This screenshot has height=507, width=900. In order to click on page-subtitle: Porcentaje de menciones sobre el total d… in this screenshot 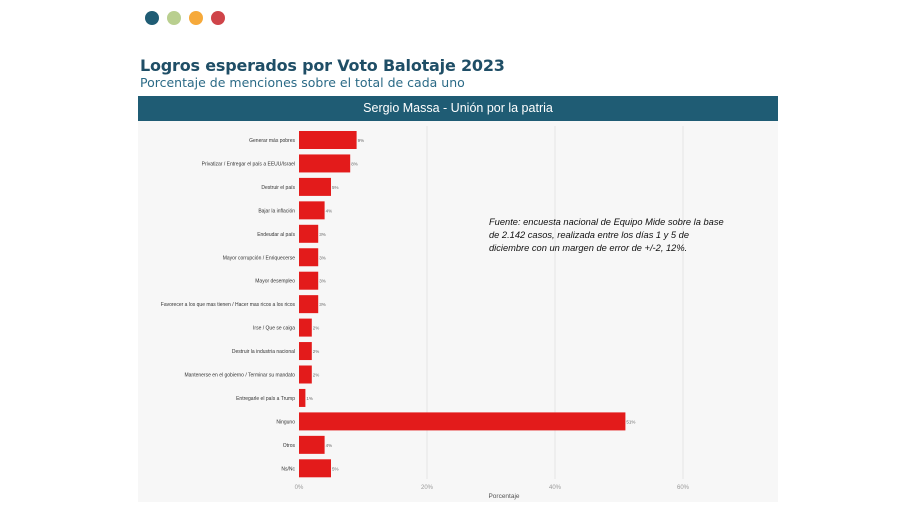, I will do `click(302, 82)`.